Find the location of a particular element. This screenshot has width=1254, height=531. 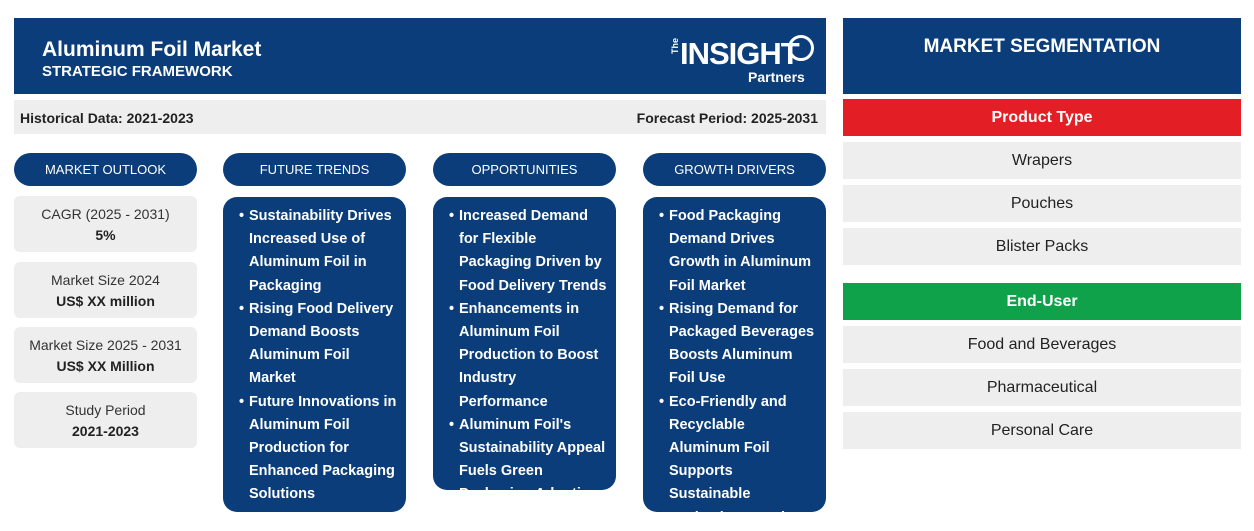

market-outlook-heading: MARKET OUTLOOK is located at coordinates (105, 169).